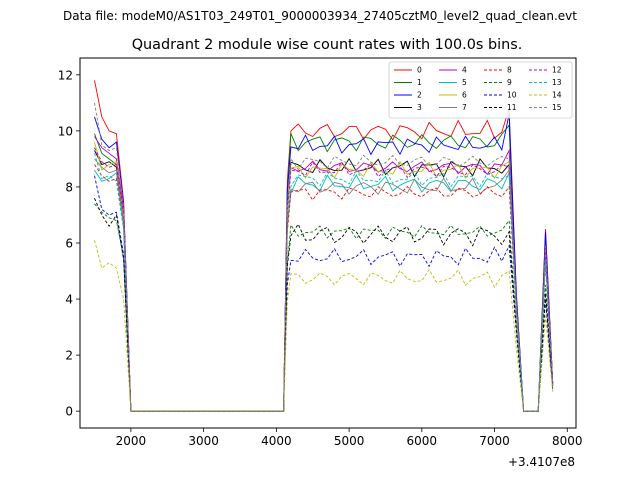  Describe the element at coordinates (464, 82) in the screenshot. I see `legend-label-5: 5` at that location.